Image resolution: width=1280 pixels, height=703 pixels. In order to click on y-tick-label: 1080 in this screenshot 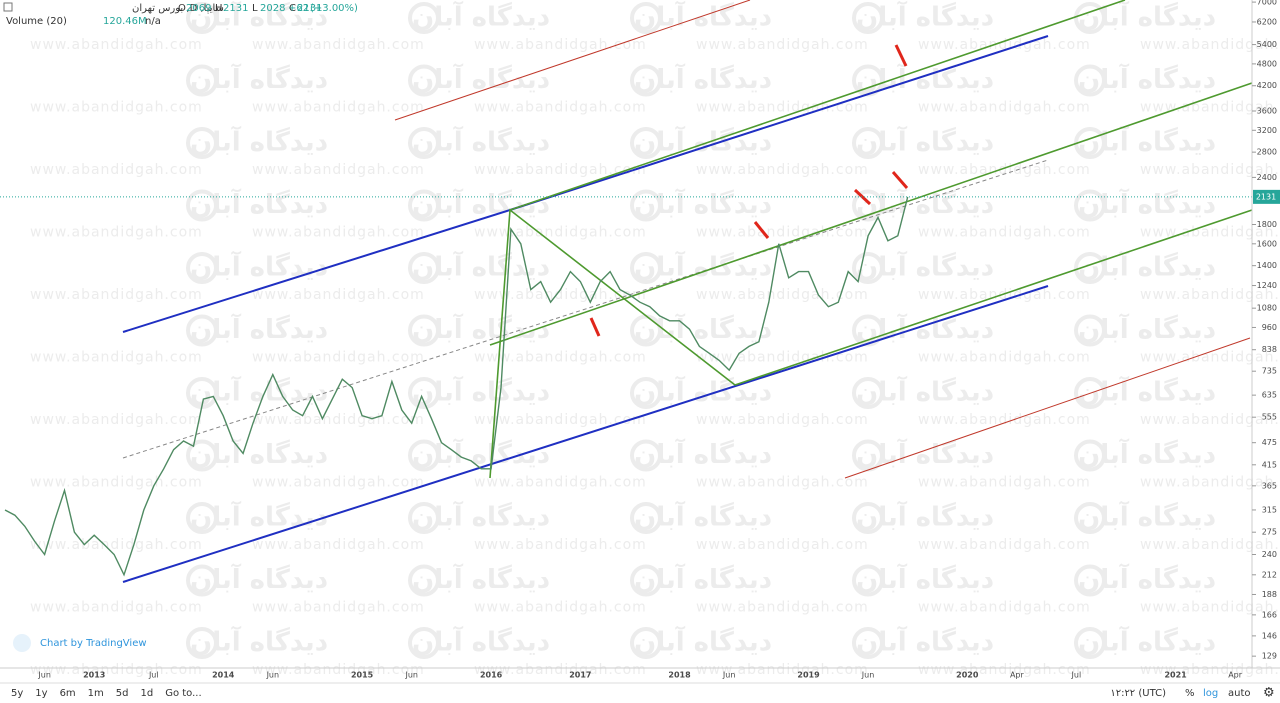, I will do `click(1267, 308)`.